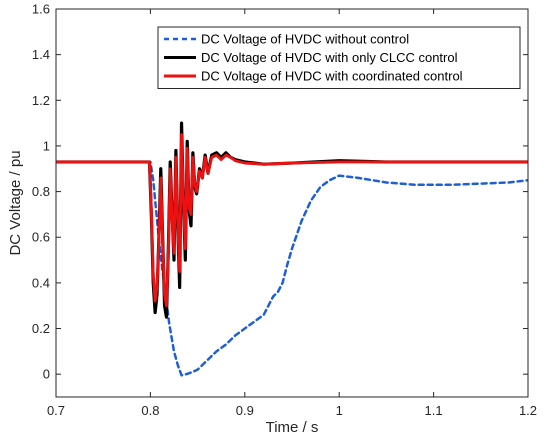  Describe the element at coordinates (41, 237) in the screenshot. I see `y-tick-label: 0.6` at that location.